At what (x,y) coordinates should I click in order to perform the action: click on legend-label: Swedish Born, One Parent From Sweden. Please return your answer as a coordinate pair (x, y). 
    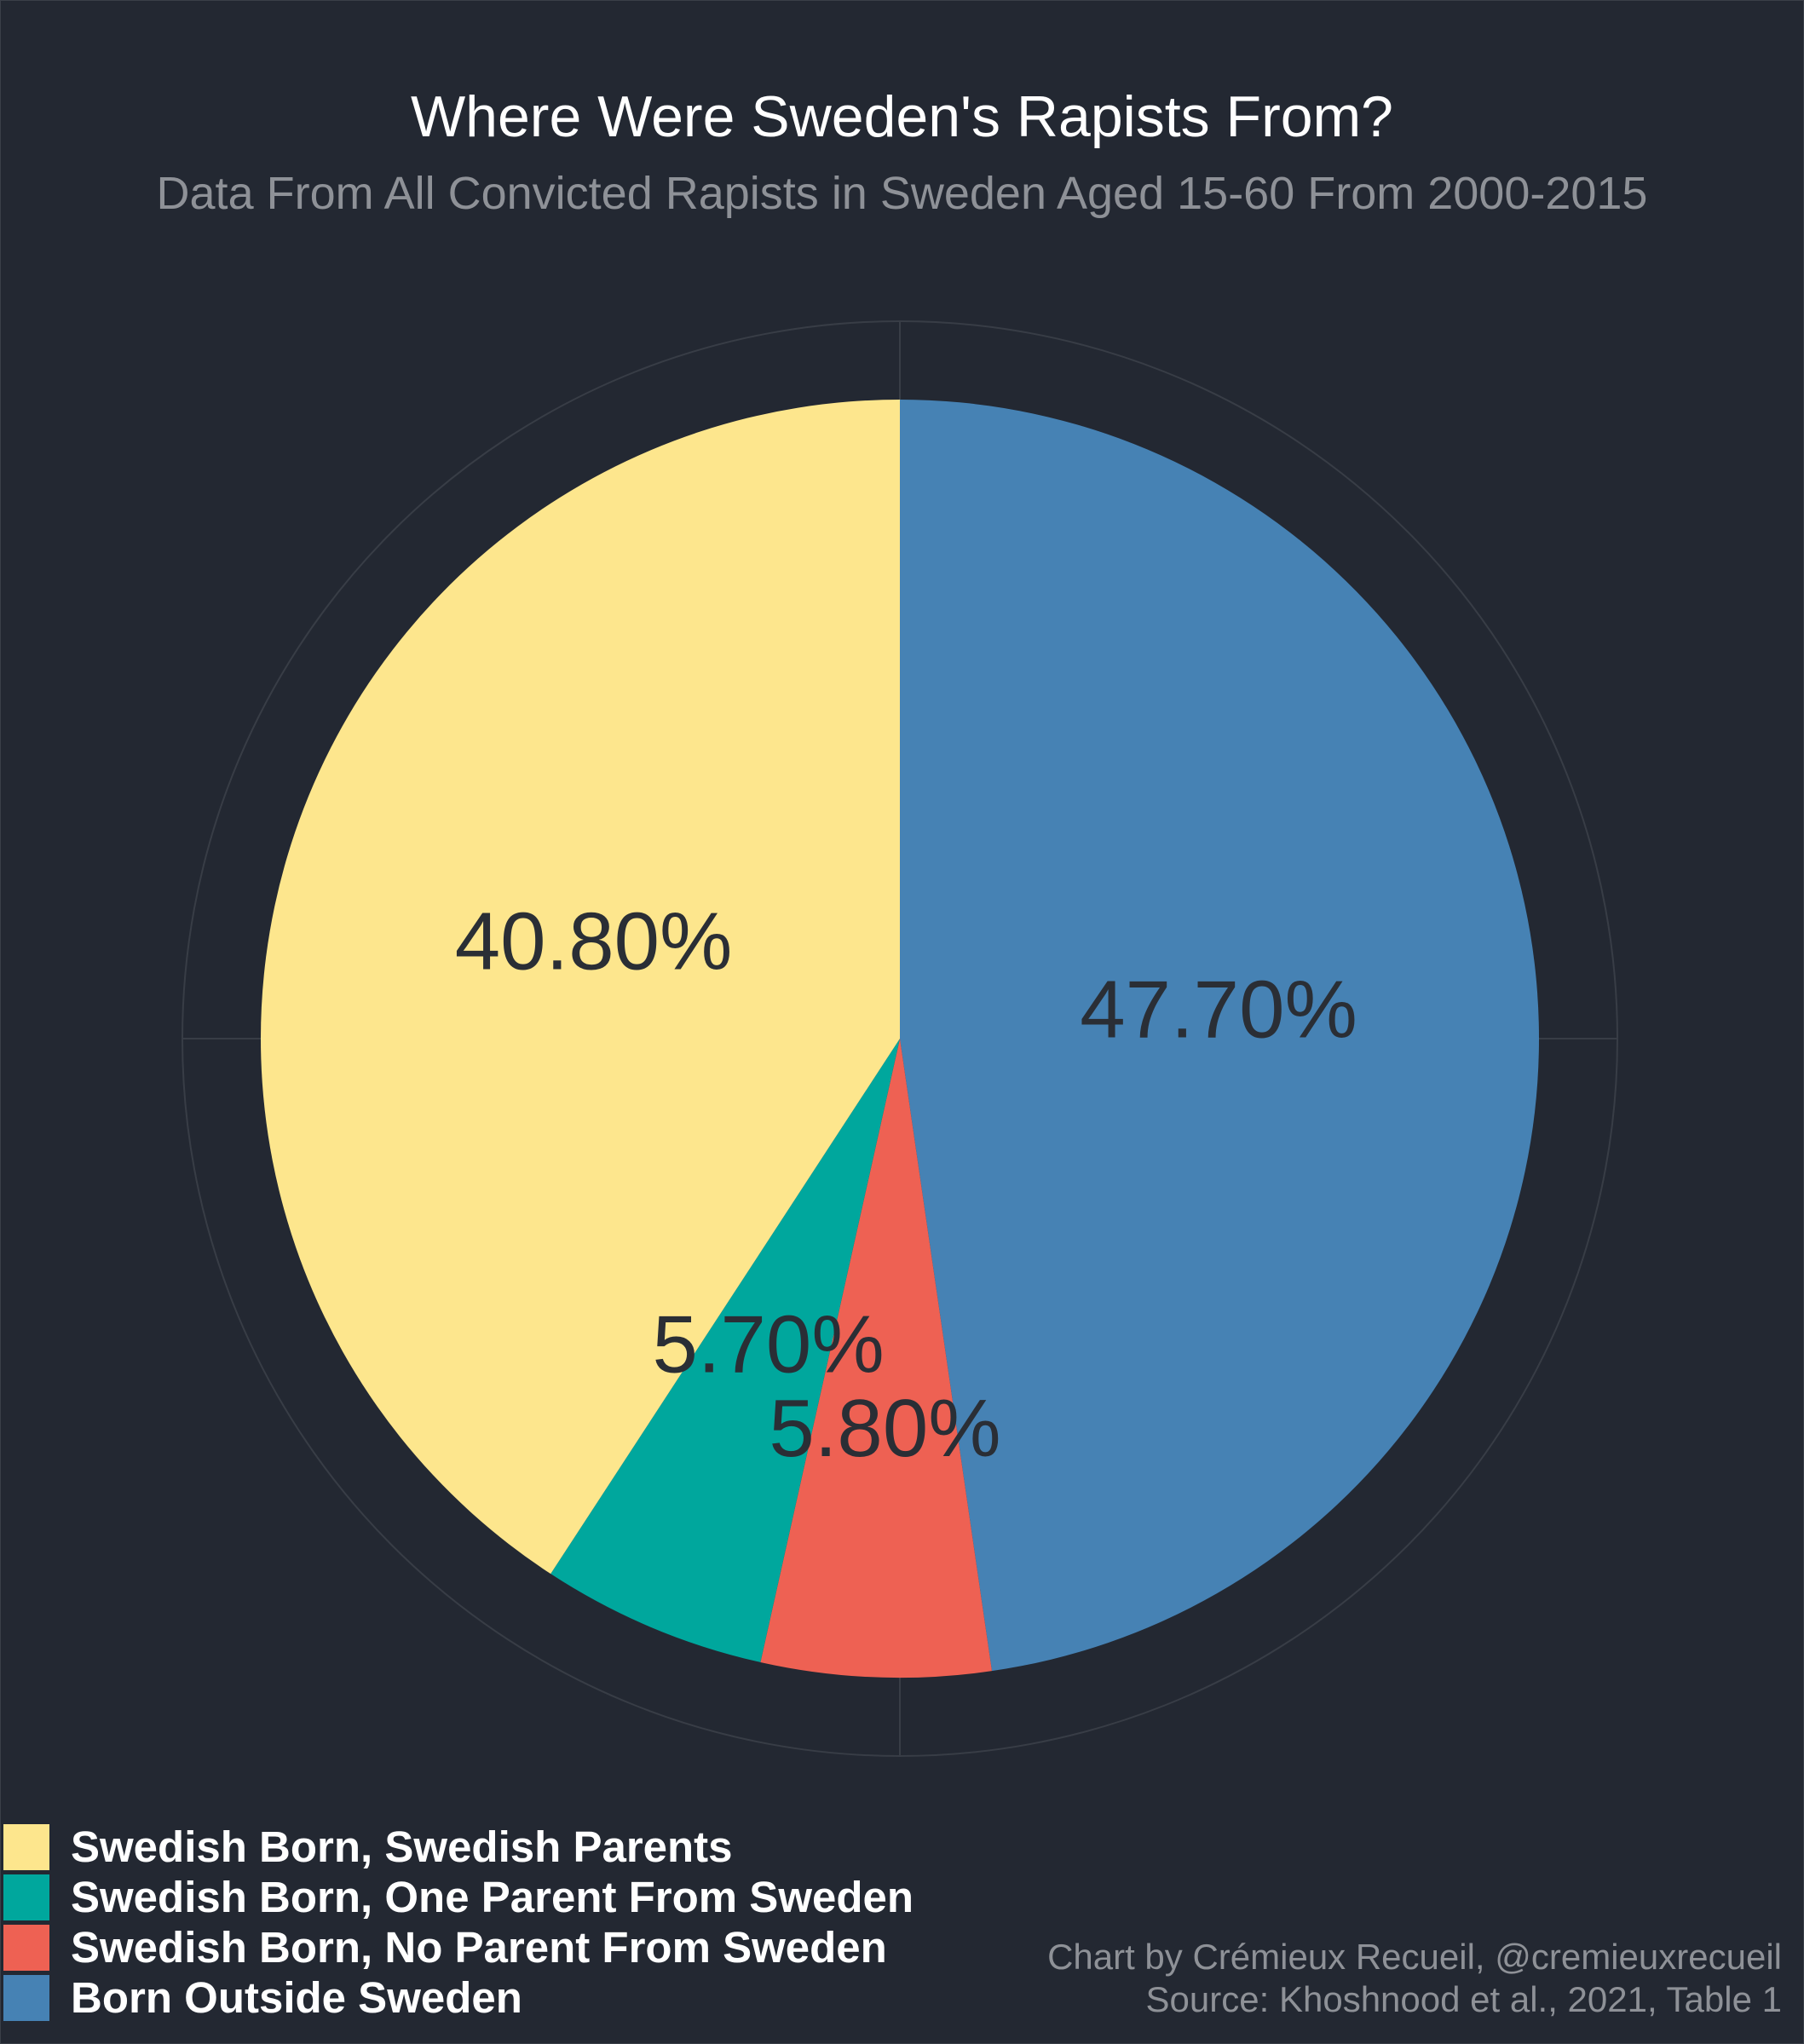
    Looking at the image, I should click on (493, 1897).